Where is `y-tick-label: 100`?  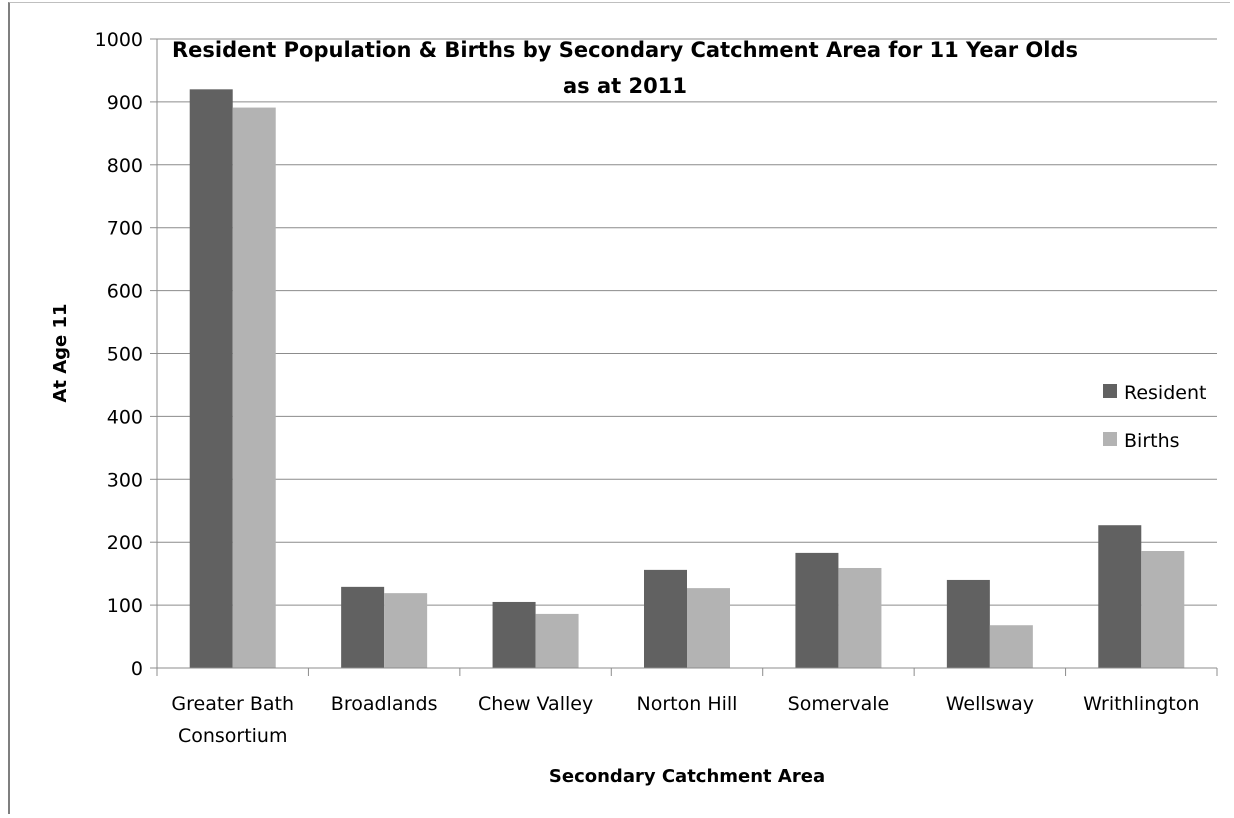 y-tick-label: 100 is located at coordinates (125, 606).